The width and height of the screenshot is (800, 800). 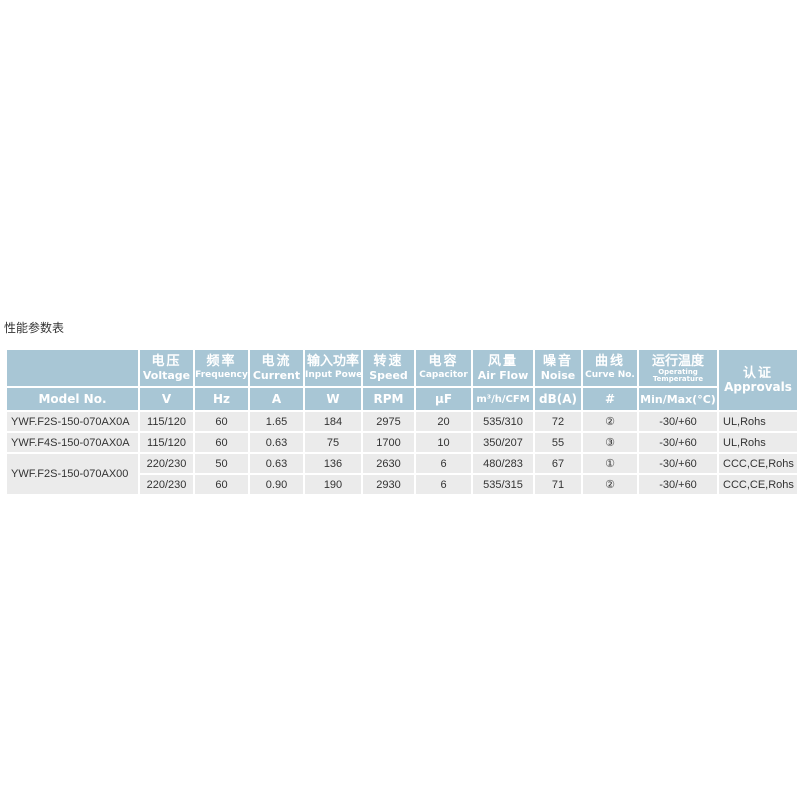 What do you see at coordinates (388, 399) in the screenshot?
I see `unit-speed: RPM` at bounding box center [388, 399].